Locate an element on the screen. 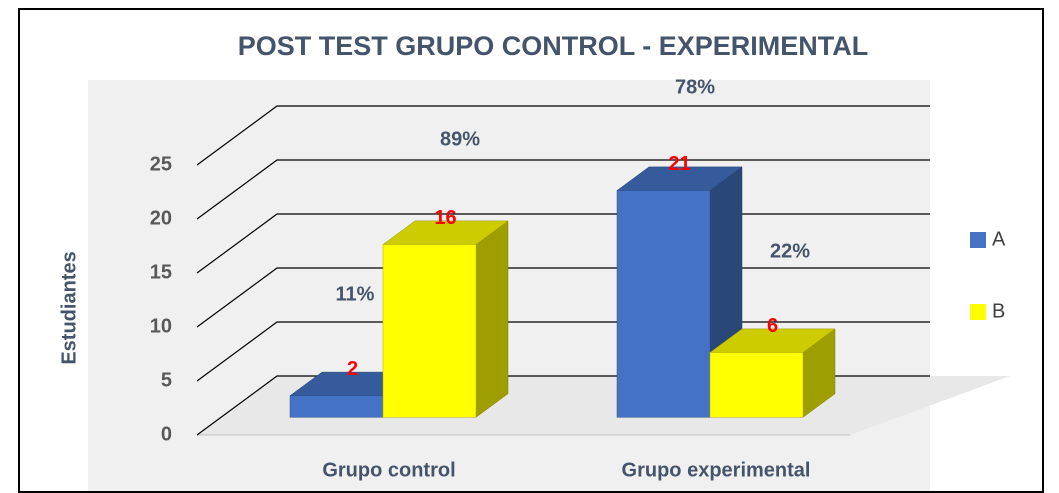  data-label: 2 is located at coordinates (352, 369).